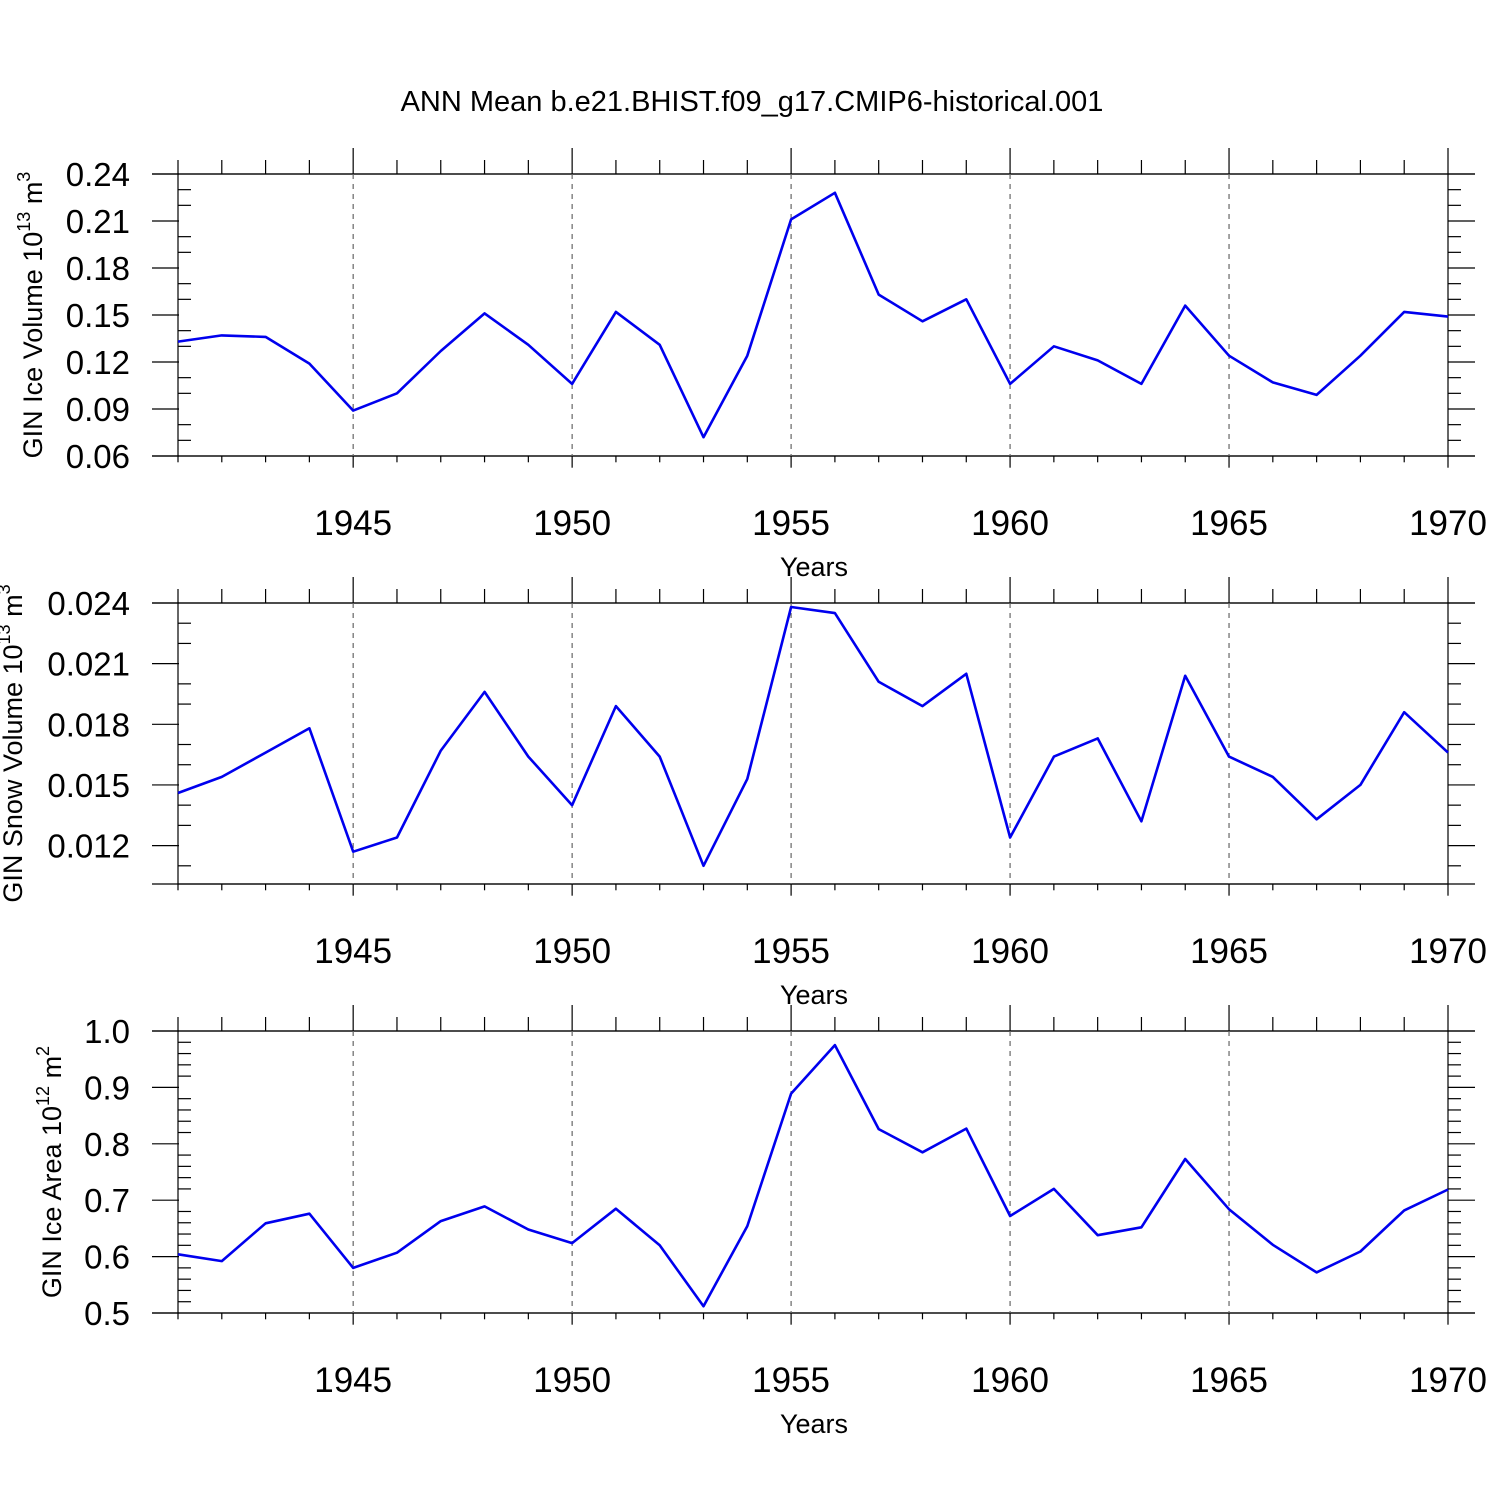  What do you see at coordinates (107, 1144) in the screenshot?
I see `y-tick-label: 0.8` at bounding box center [107, 1144].